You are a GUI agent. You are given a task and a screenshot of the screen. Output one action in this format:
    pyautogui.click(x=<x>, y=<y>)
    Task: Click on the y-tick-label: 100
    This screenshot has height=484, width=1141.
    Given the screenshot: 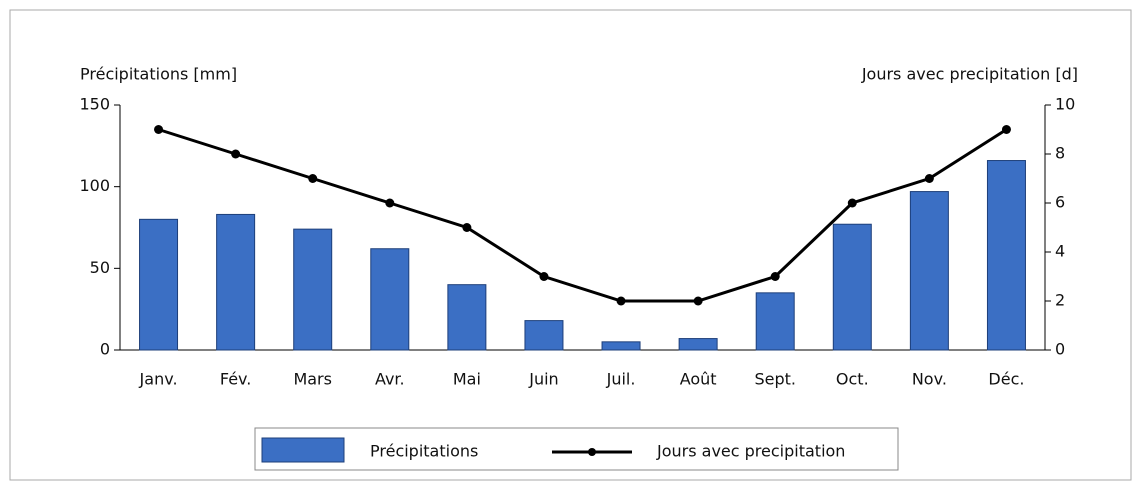 What is the action you would take?
    pyautogui.click(x=94, y=185)
    